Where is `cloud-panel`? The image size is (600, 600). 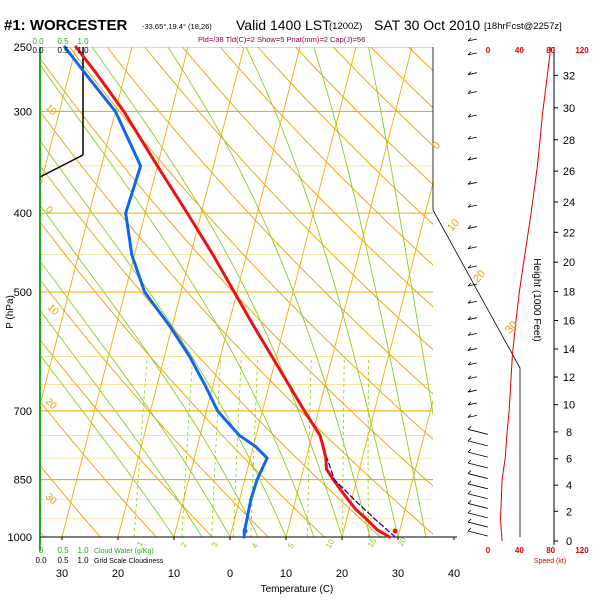 cloud-panel is located at coordinates (61, 112).